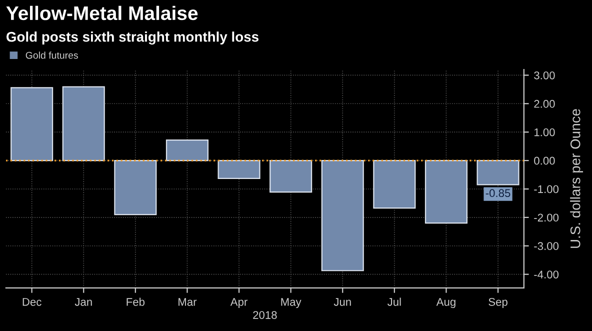 This screenshot has height=331, width=592. What do you see at coordinates (498, 193) in the screenshot?
I see `data-label: -0.85` at bounding box center [498, 193].